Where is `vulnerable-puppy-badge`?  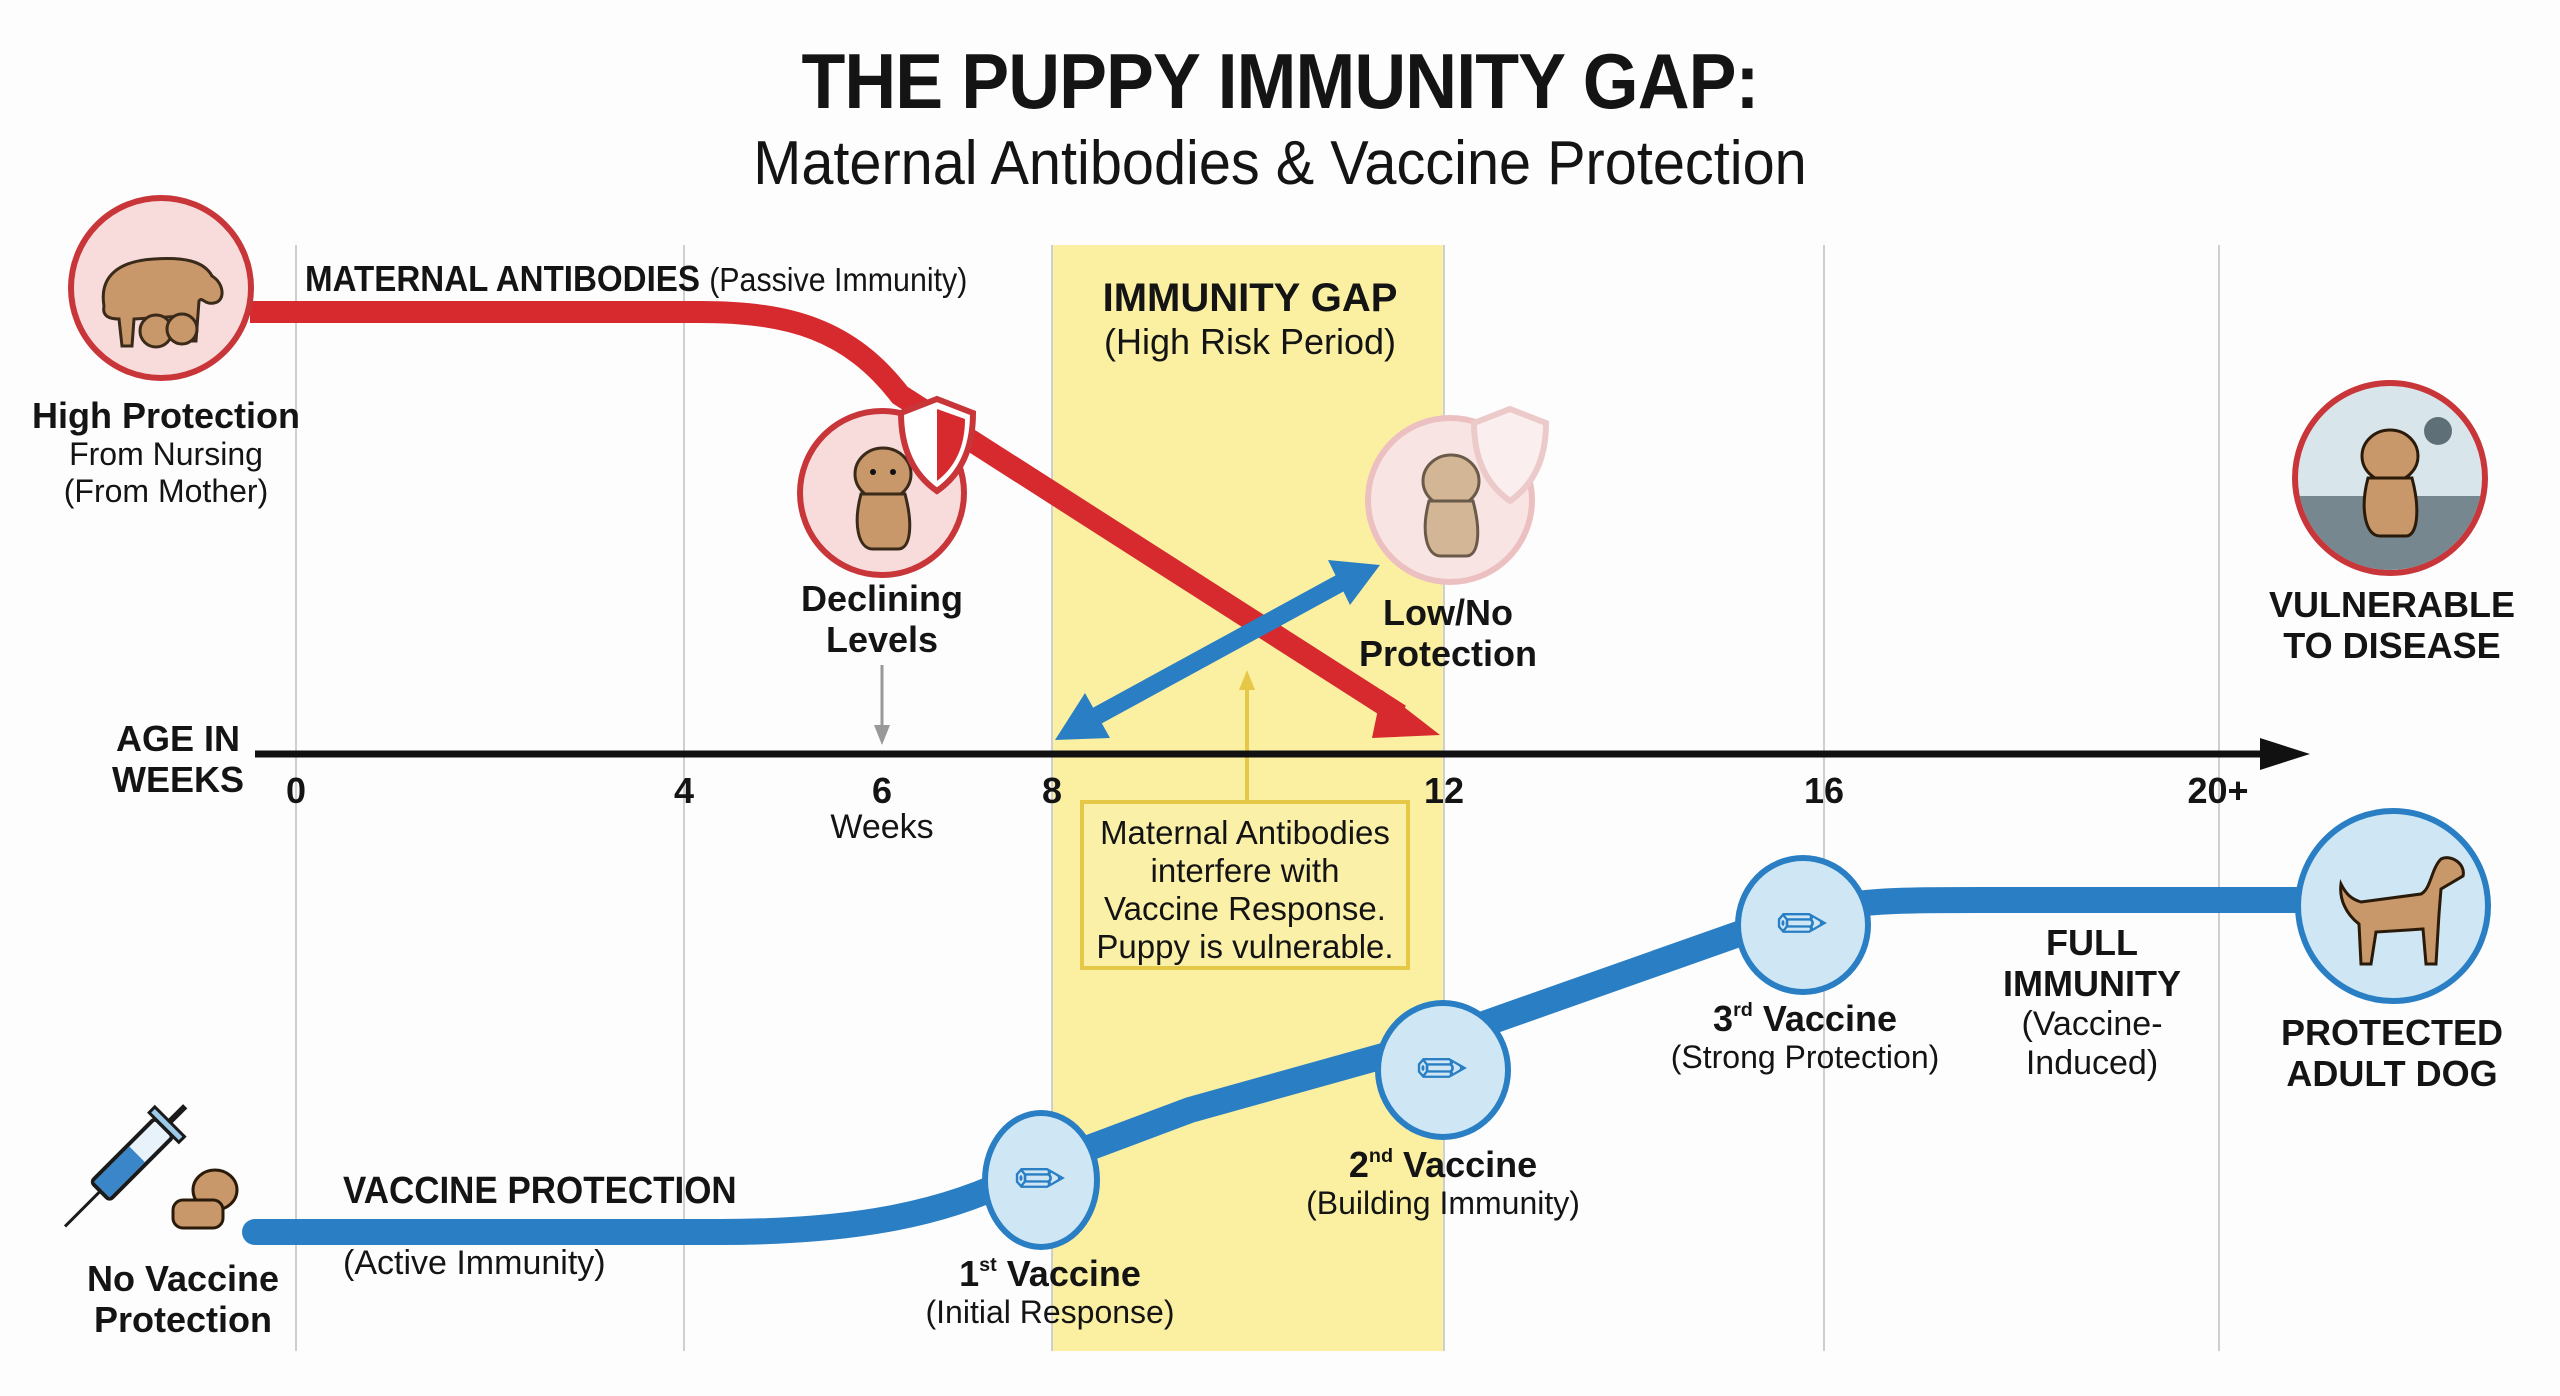
vulnerable-puppy-badge is located at coordinates (2390, 478).